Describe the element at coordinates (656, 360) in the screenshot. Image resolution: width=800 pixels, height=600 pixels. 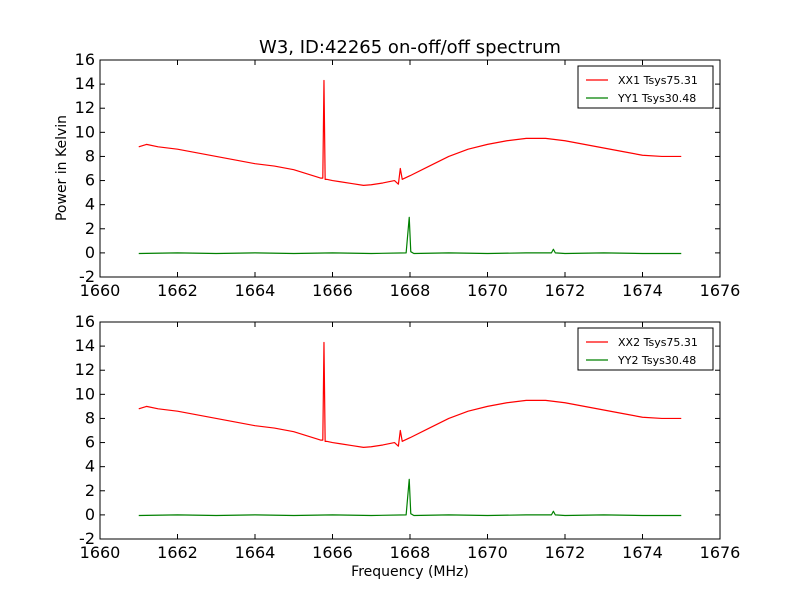
I see `legend-entry-label: YY2 Tsys30.48` at that location.